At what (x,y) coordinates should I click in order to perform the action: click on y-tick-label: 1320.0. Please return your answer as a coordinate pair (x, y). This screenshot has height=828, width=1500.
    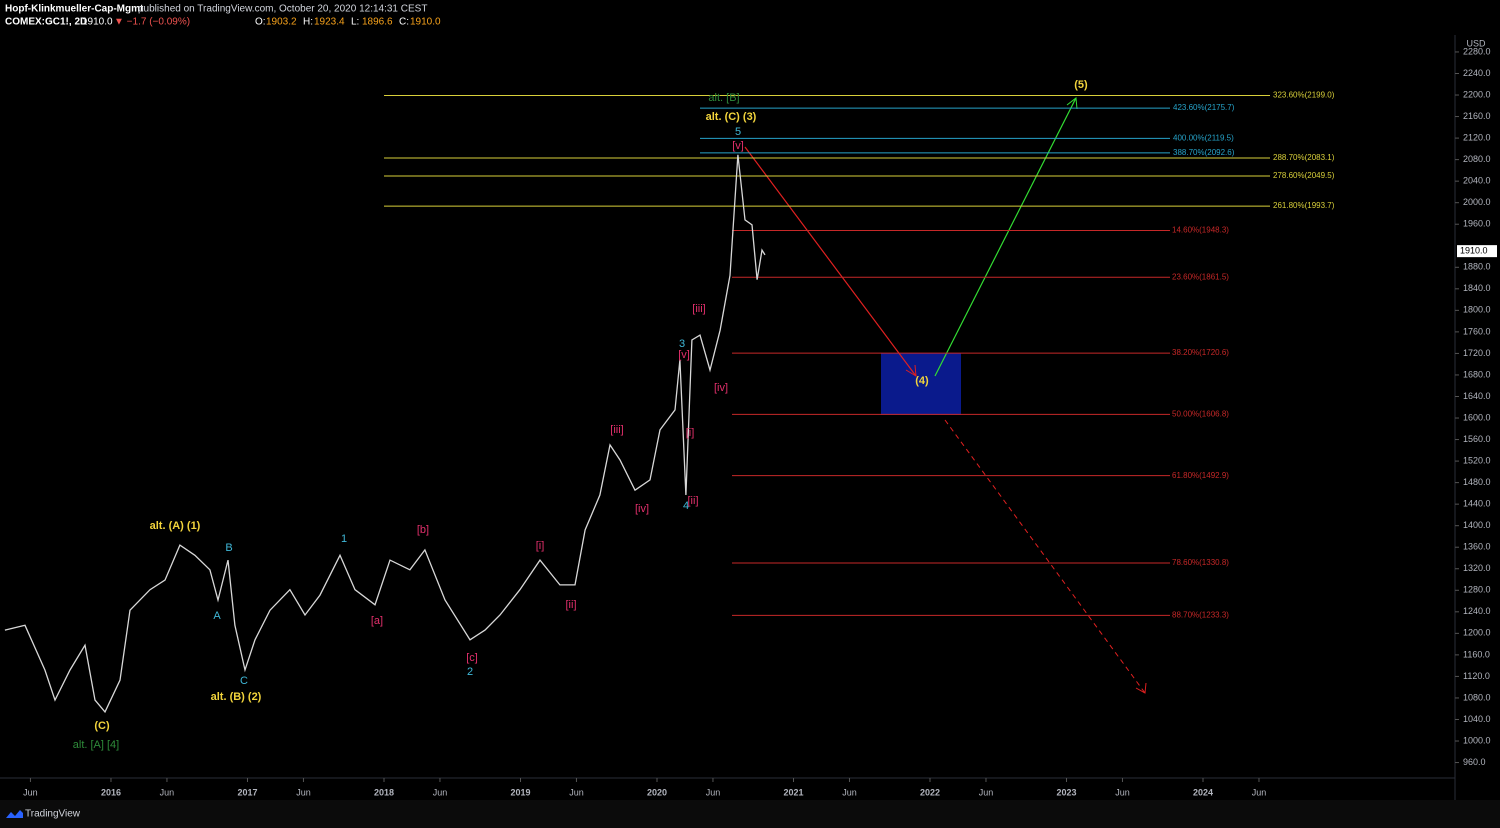
    Looking at the image, I should click on (1477, 568).